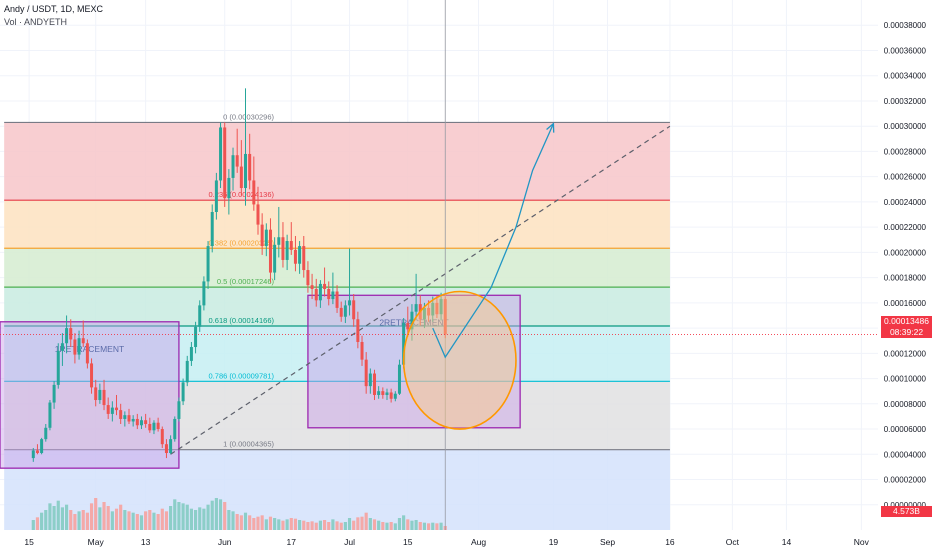  What do you see at coordinates (248, 444) in the screenshot?
I see `fib-level-label: 1 (0.00004365)` at bounding box center [248, 444].